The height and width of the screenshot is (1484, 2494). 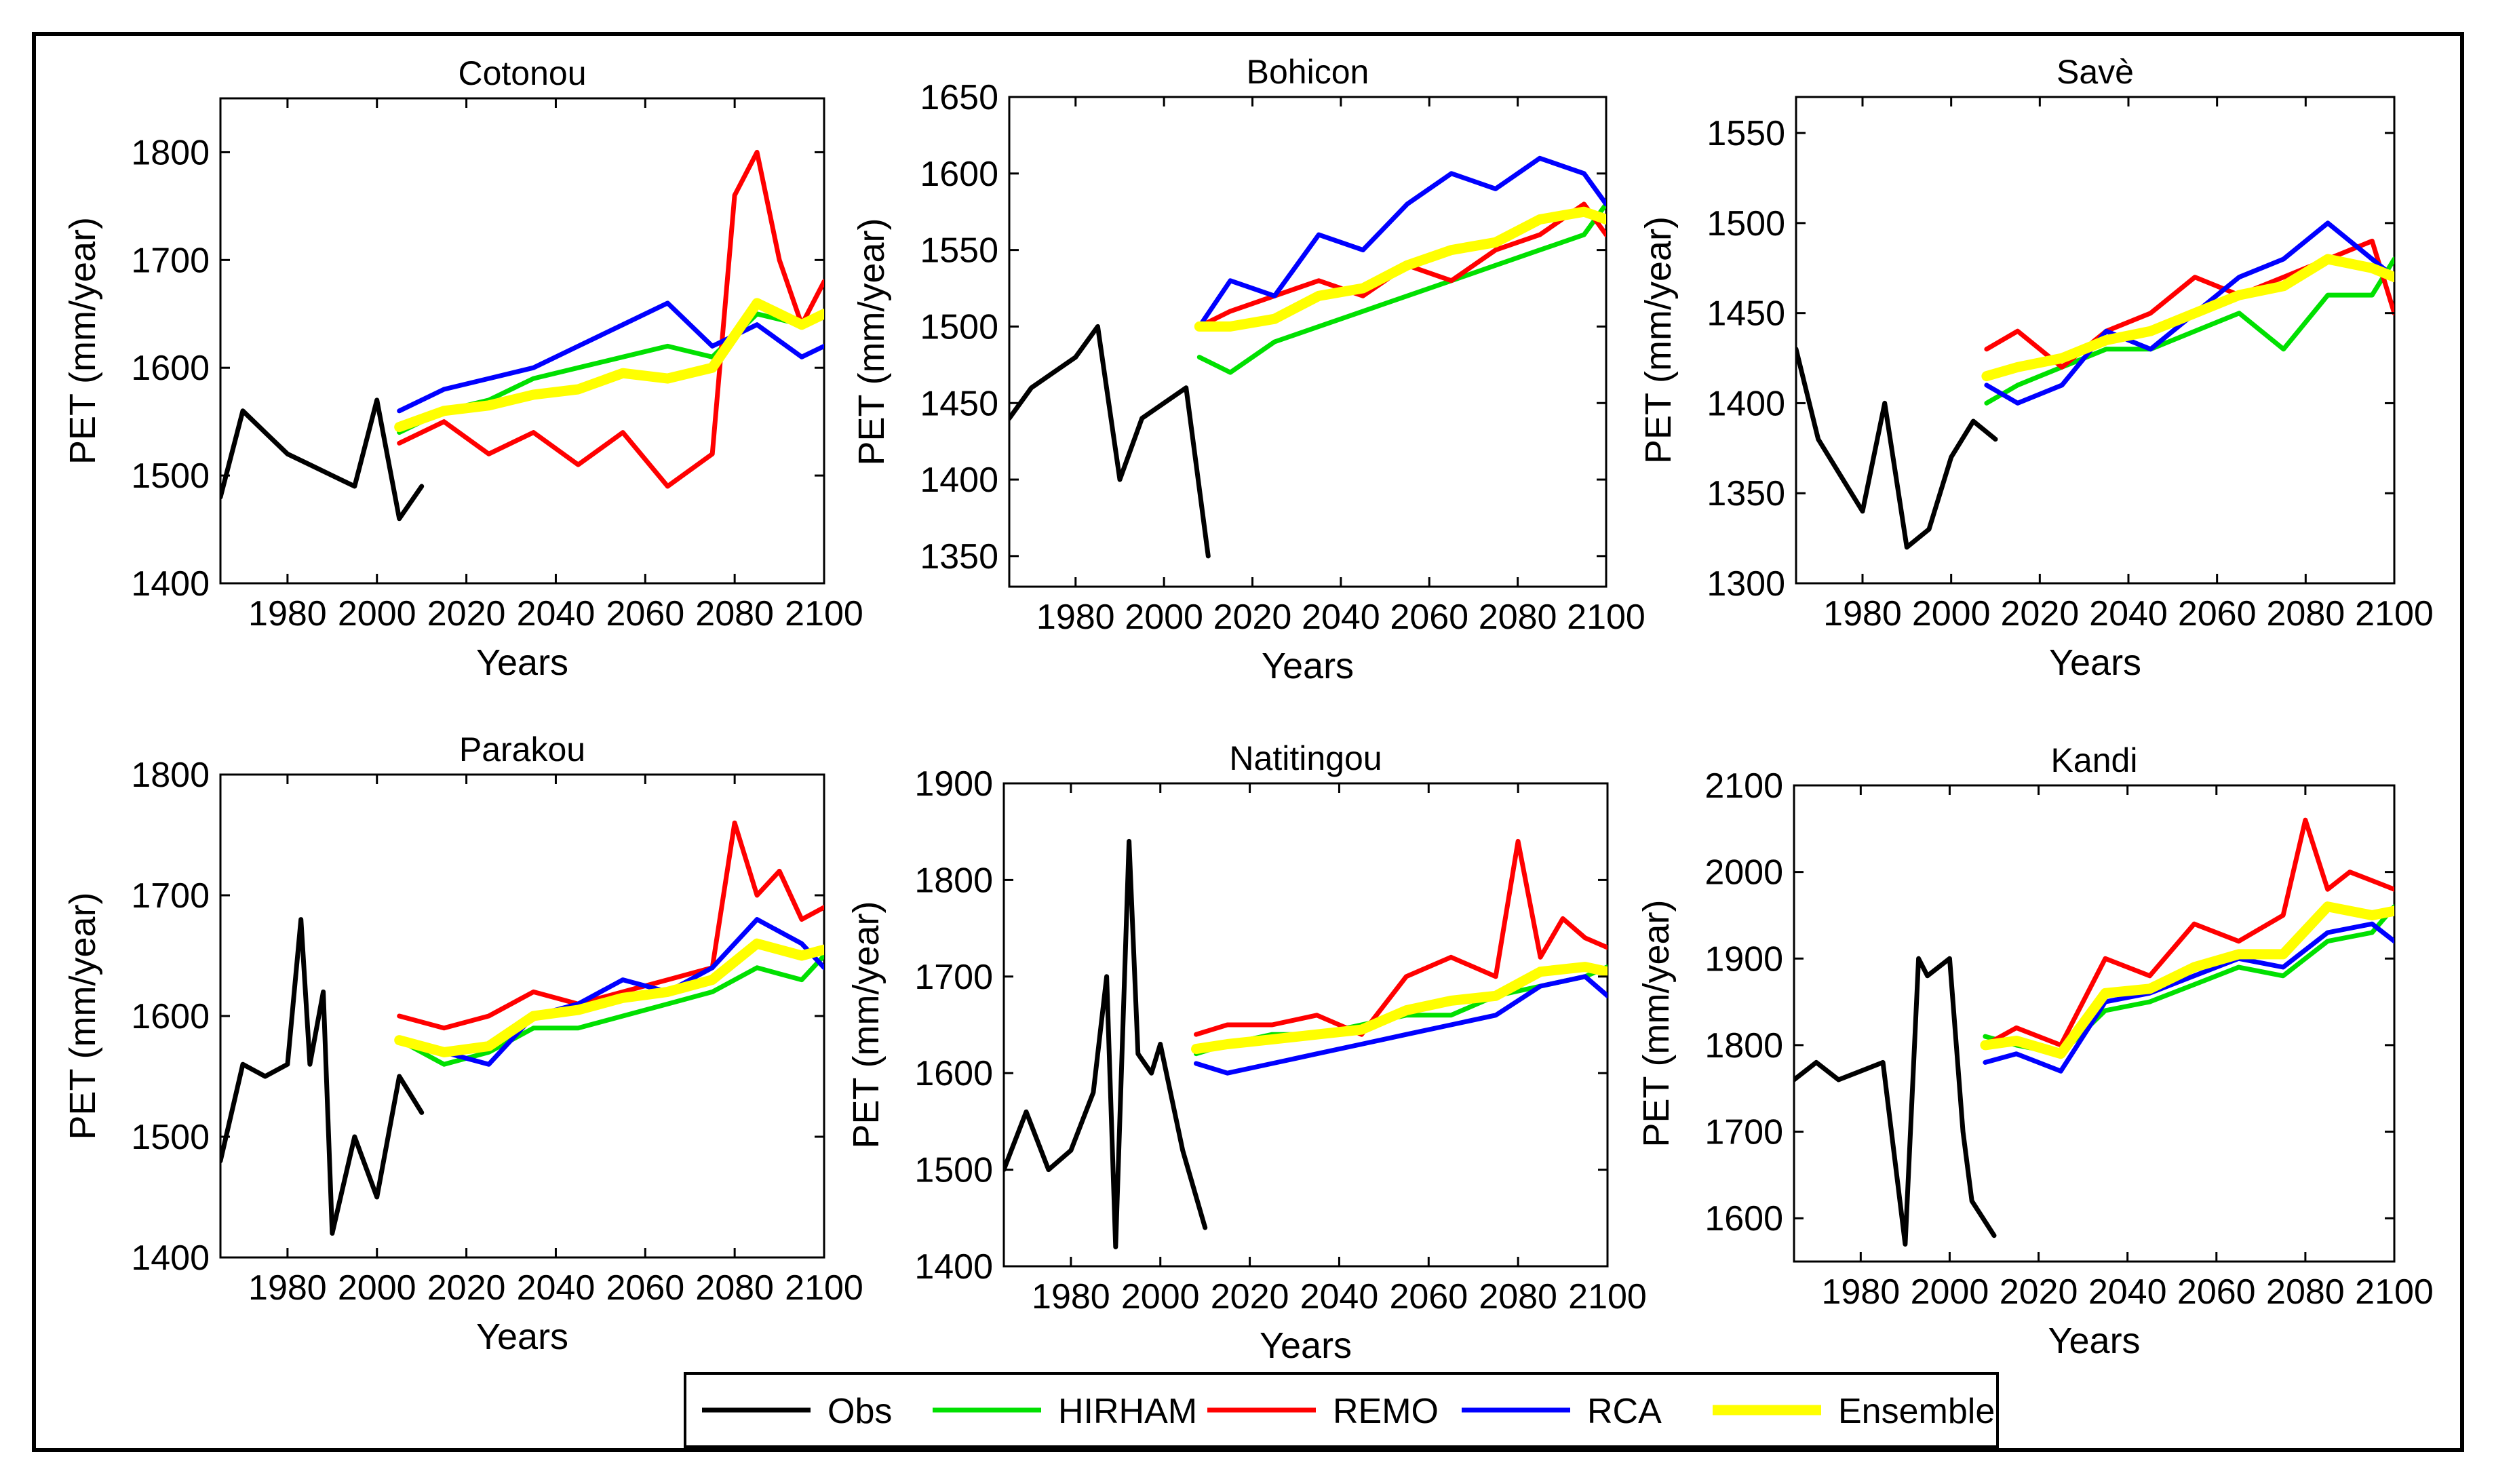 What do you see at coordinates (1916, 1412) in the screenshot?
I see `legend-label: Ensemble` at bounding box center [1916, 1412].